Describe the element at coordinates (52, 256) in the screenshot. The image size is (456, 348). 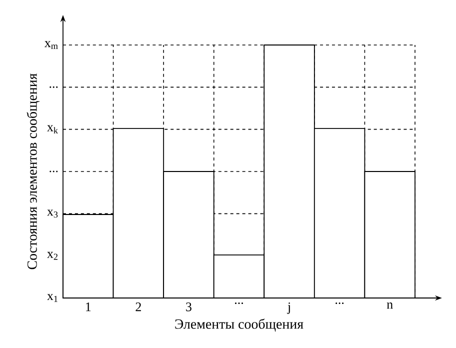
I see `text: x$_{2}$` at that location.